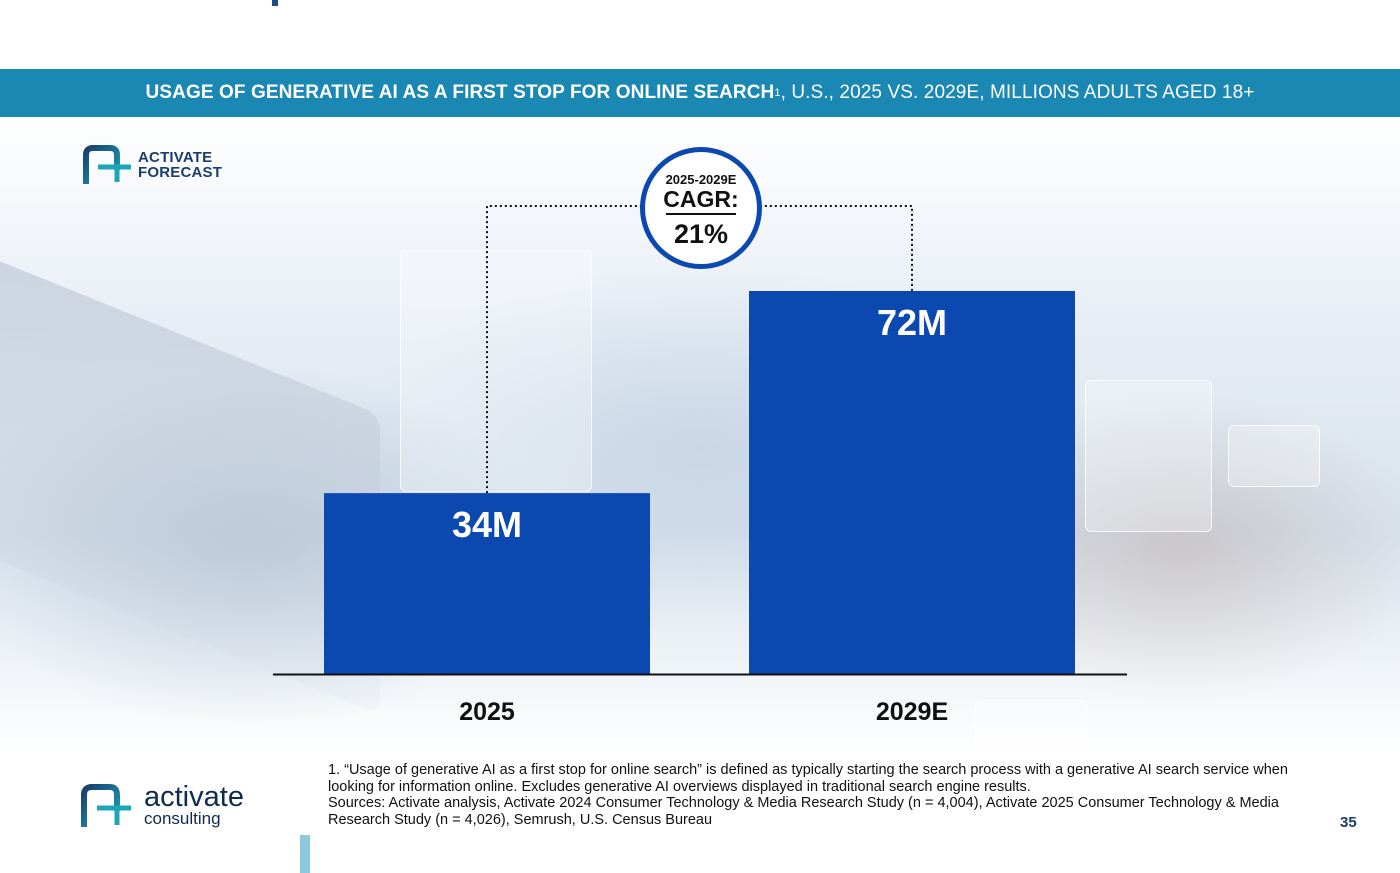 The width and height of the screenshot is (1400, 873). What do you see at coordinates (487, 712) in the screenshot?
I see `x-tick-label-2025: 2025` at bounding box center [487, 712].